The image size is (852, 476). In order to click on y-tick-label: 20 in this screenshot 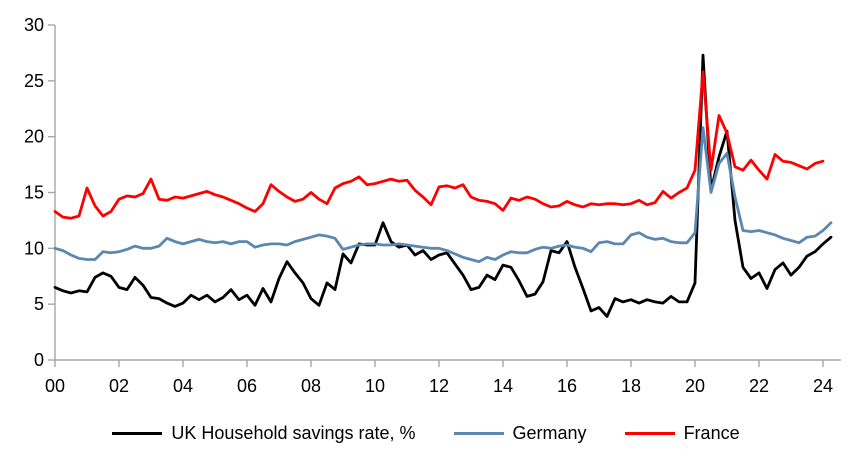, I will do `click(34, 137)`.